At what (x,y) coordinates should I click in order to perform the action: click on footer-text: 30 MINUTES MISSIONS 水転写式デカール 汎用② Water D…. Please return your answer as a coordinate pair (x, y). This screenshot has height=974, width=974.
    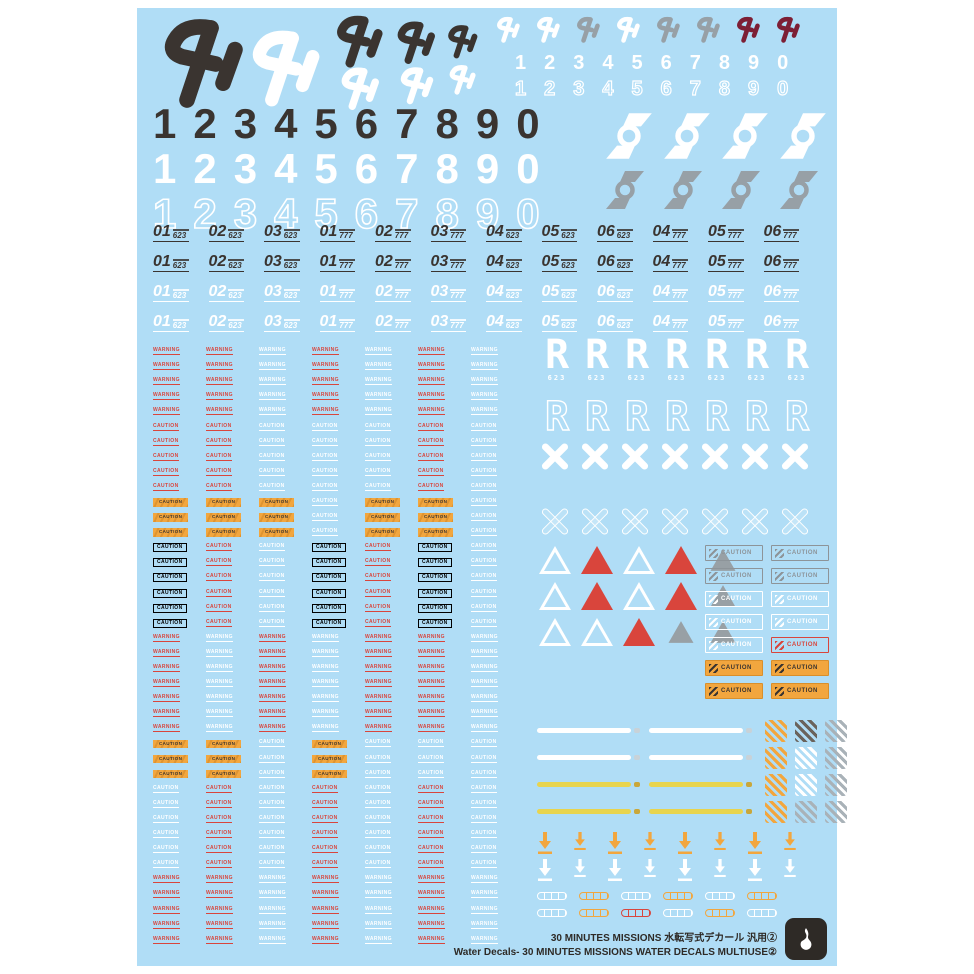
    Looking at the image, I should click on (607, 945).